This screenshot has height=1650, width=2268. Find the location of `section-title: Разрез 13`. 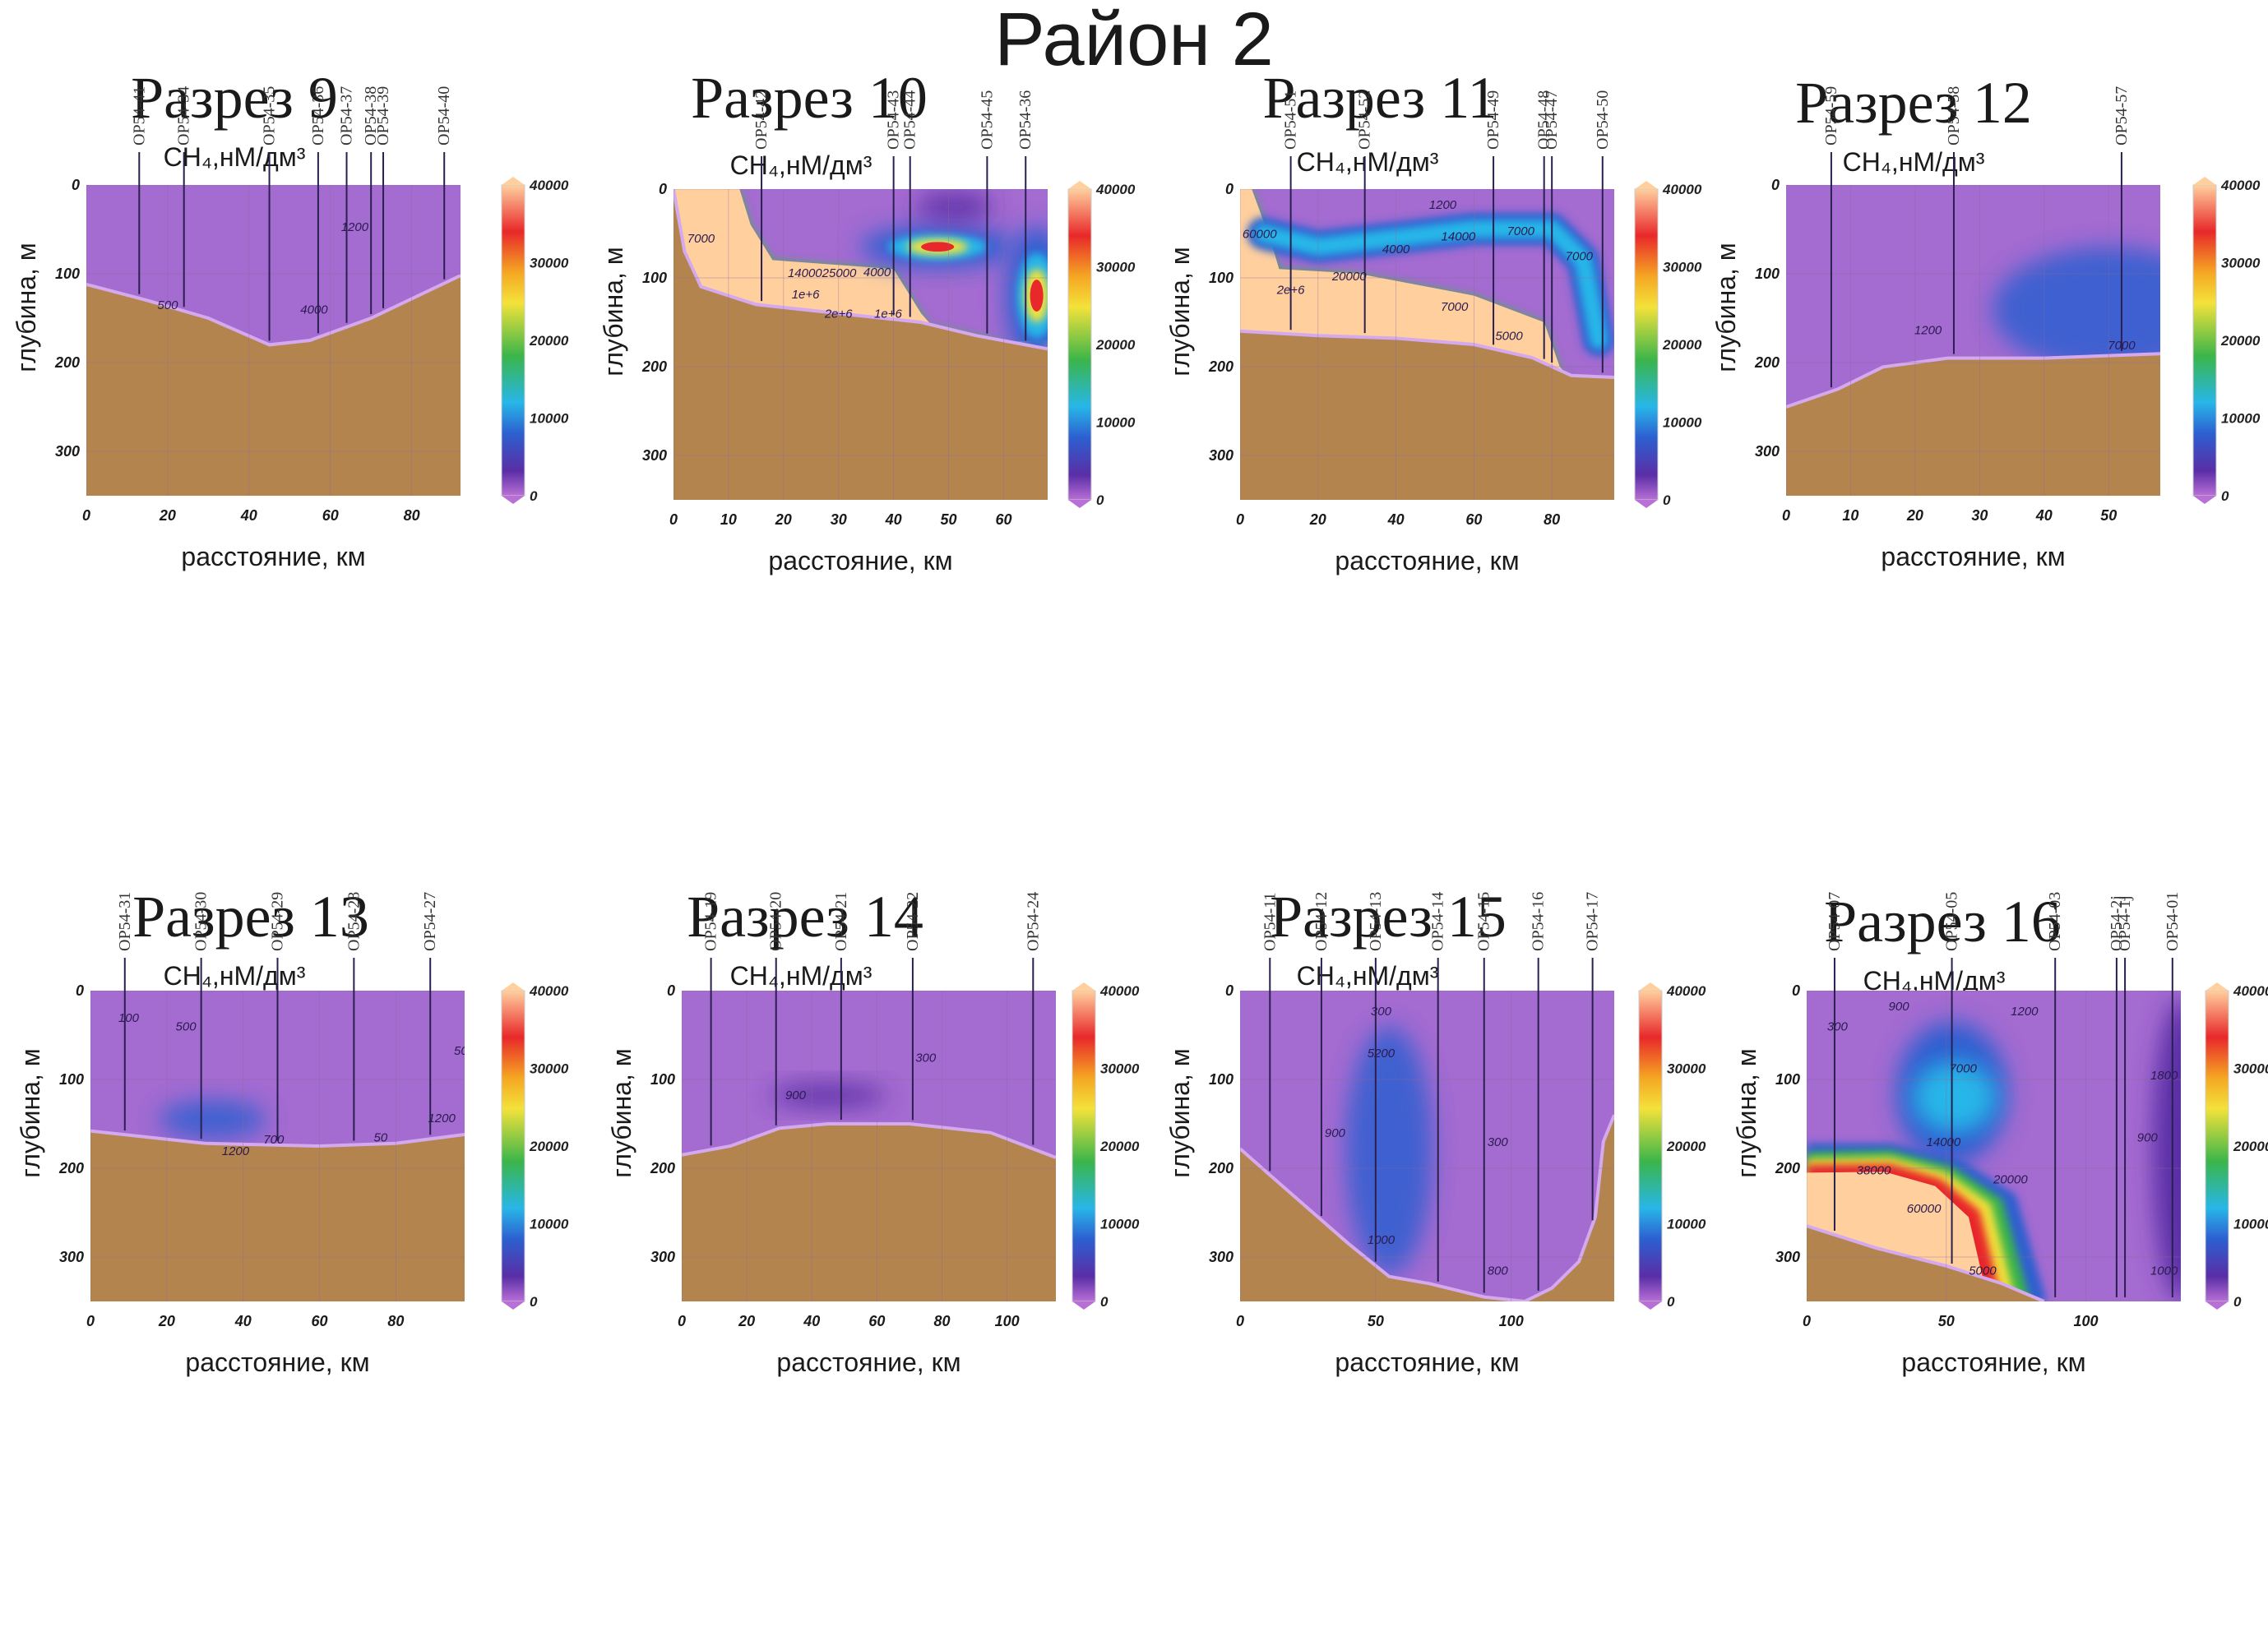

section-title: Разрез 13 is located at coordinates (251, 917).